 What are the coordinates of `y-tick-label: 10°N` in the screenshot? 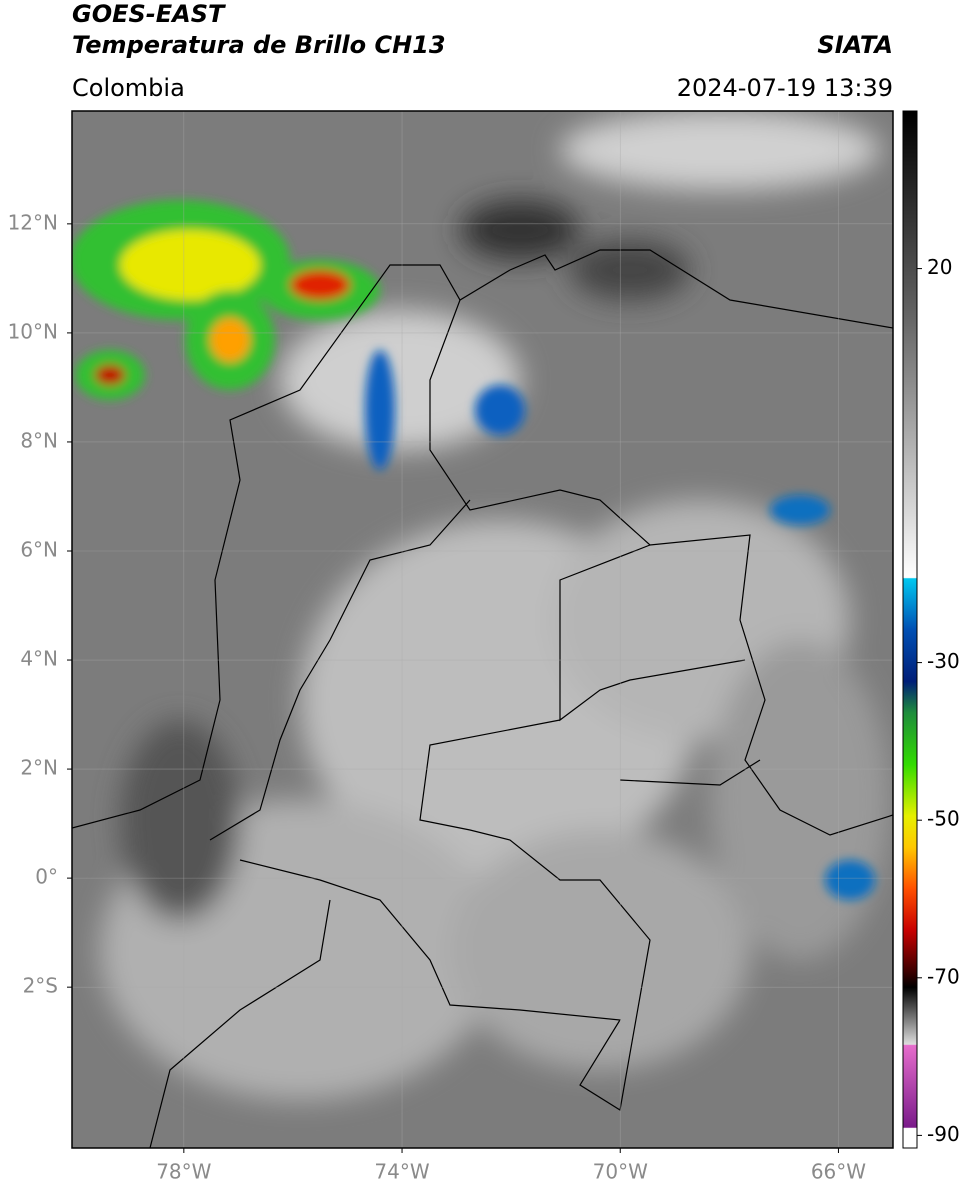 It's located at (33, 331).